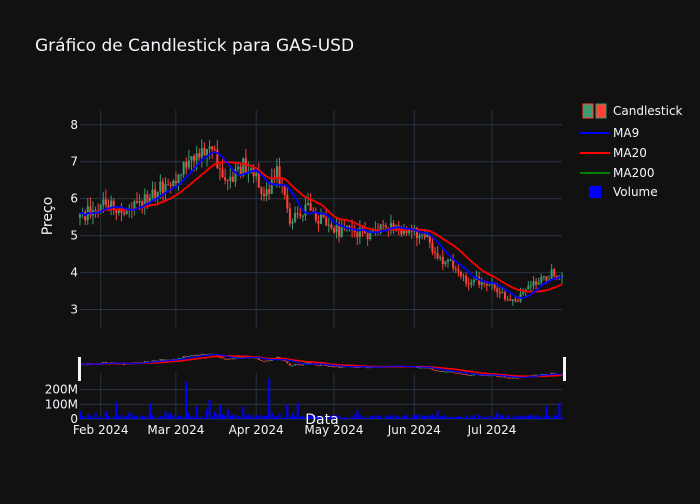  What do you see at coordinates (492, 430) in the screenshot?
I see `x-tick-label: Jul 2024` at bounding box center [492, 430].